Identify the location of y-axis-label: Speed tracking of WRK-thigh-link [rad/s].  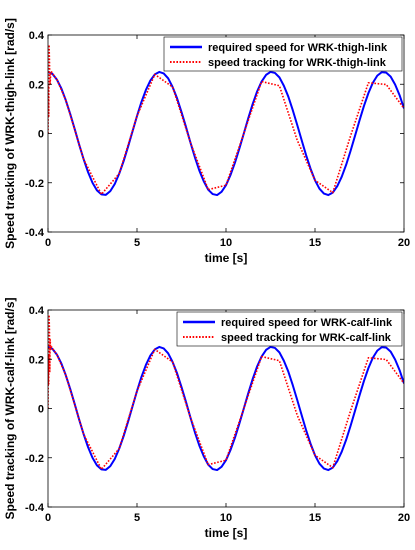
(10, 133).